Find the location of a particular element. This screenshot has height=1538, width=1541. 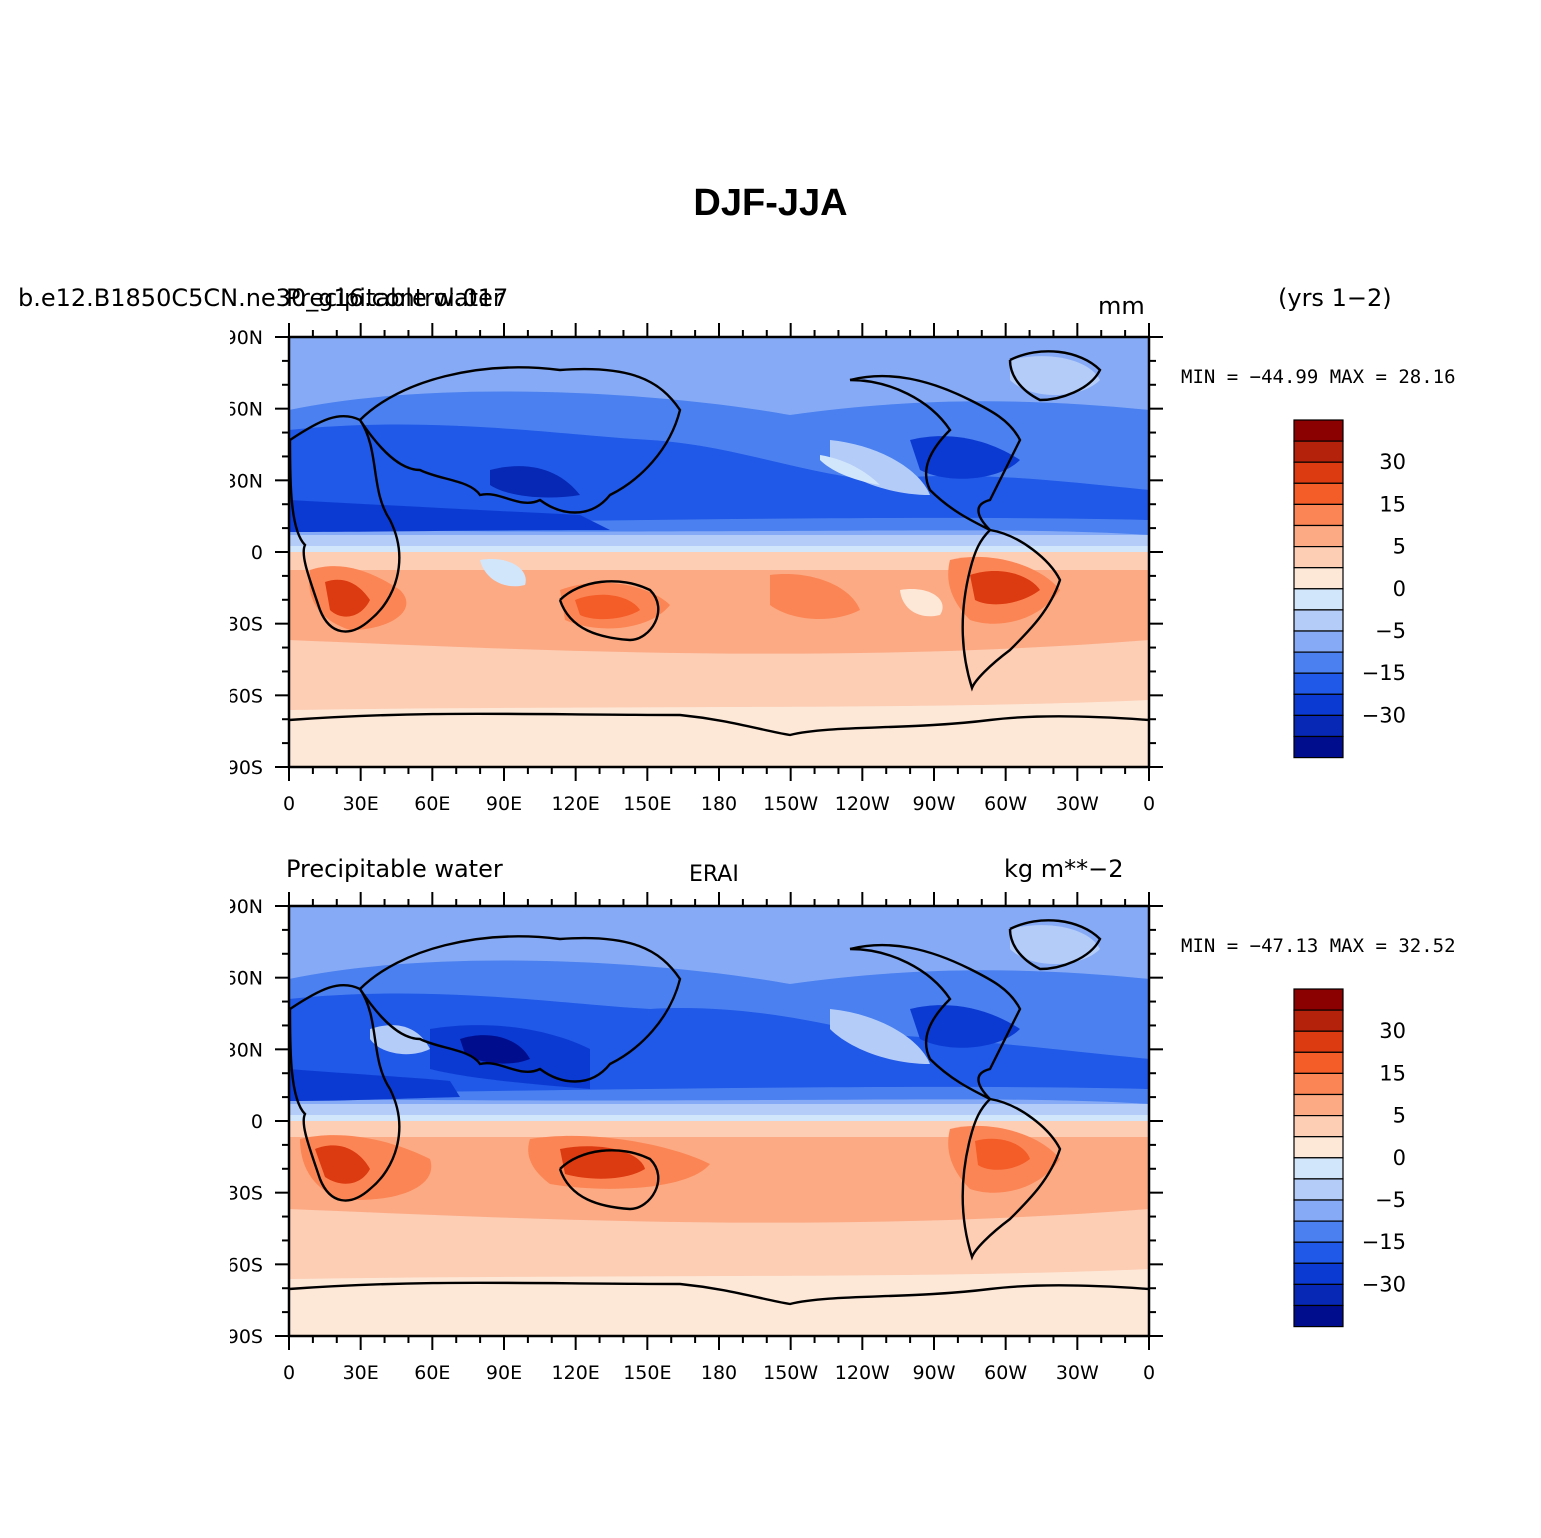

case-name-label: b.e12.B1850C5CN.ne30_g16.control.017 is located at coordinates (263, 298).